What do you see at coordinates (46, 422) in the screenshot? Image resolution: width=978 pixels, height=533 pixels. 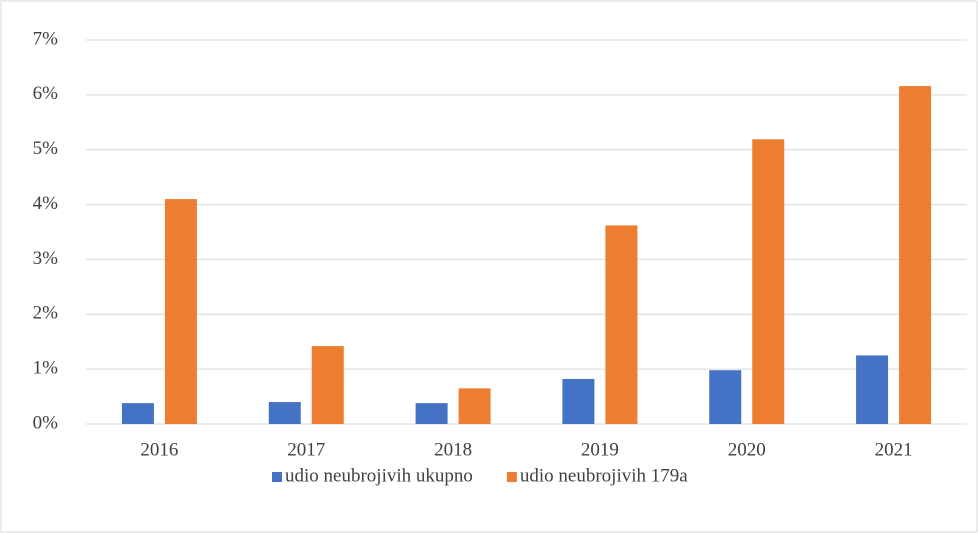 I see `y-tick-label: 0%` at bounding box center [46, 422].